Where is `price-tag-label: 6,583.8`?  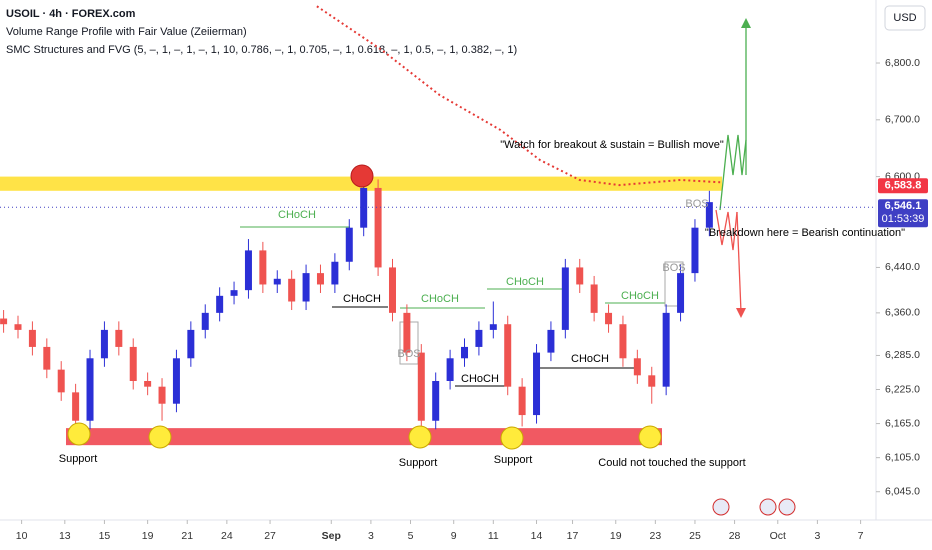
price-tag-label: 6,583.8 is located at coordinates (903, 186).